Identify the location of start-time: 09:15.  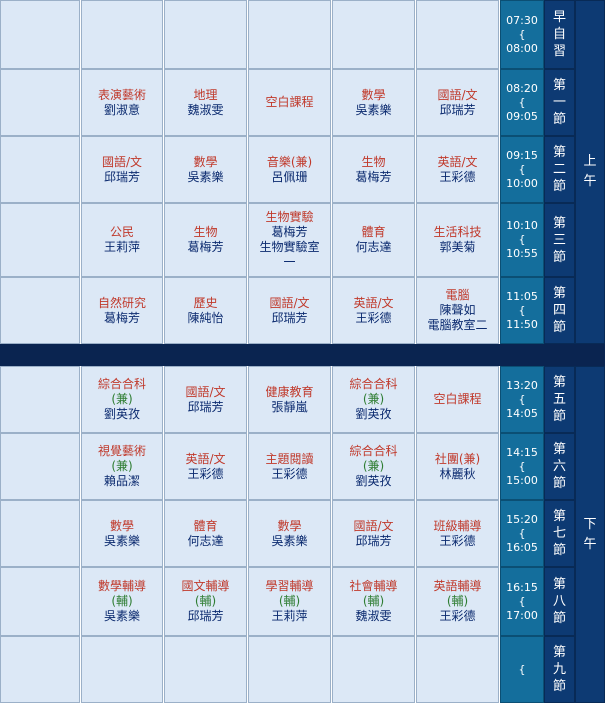
(522, 155).